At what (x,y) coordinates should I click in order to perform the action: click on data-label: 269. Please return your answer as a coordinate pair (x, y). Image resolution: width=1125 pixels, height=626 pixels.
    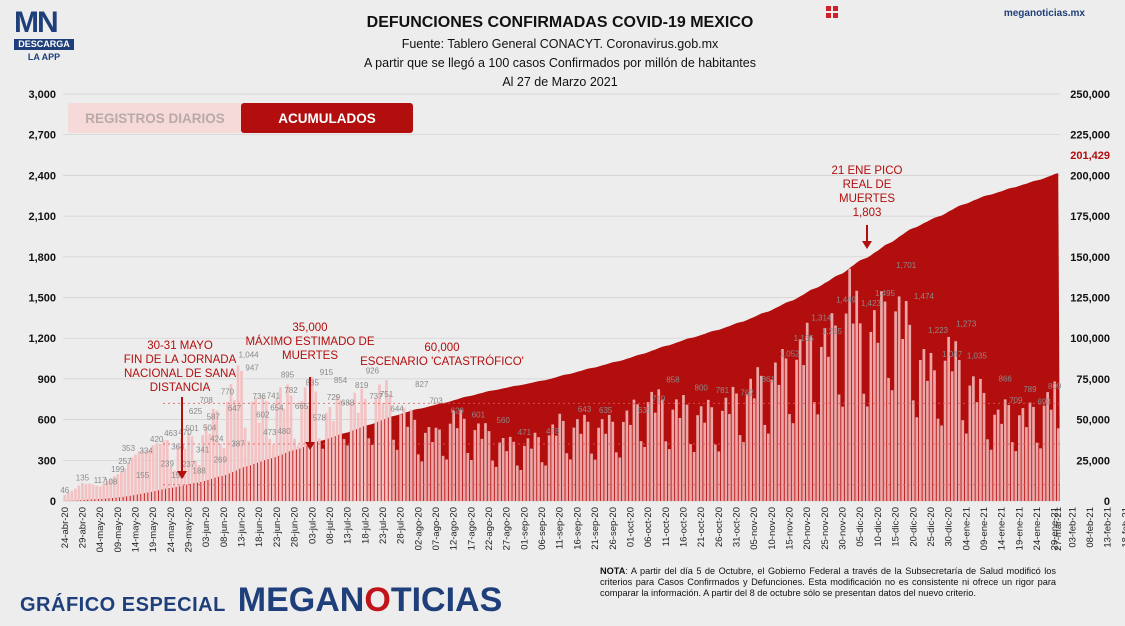
    Looking at the image, I should click on (221, 460).